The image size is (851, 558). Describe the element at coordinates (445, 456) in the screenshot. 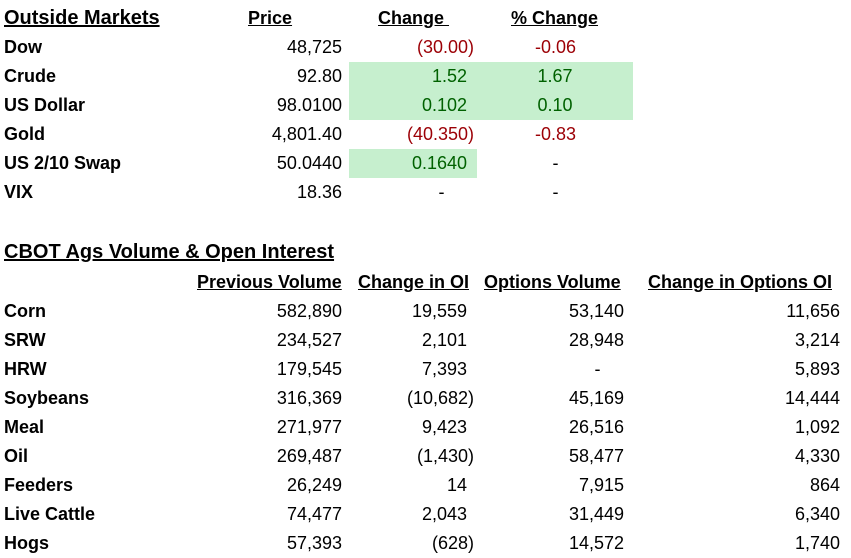

I see `change-in-oi-cell: (1,430)` at that location.